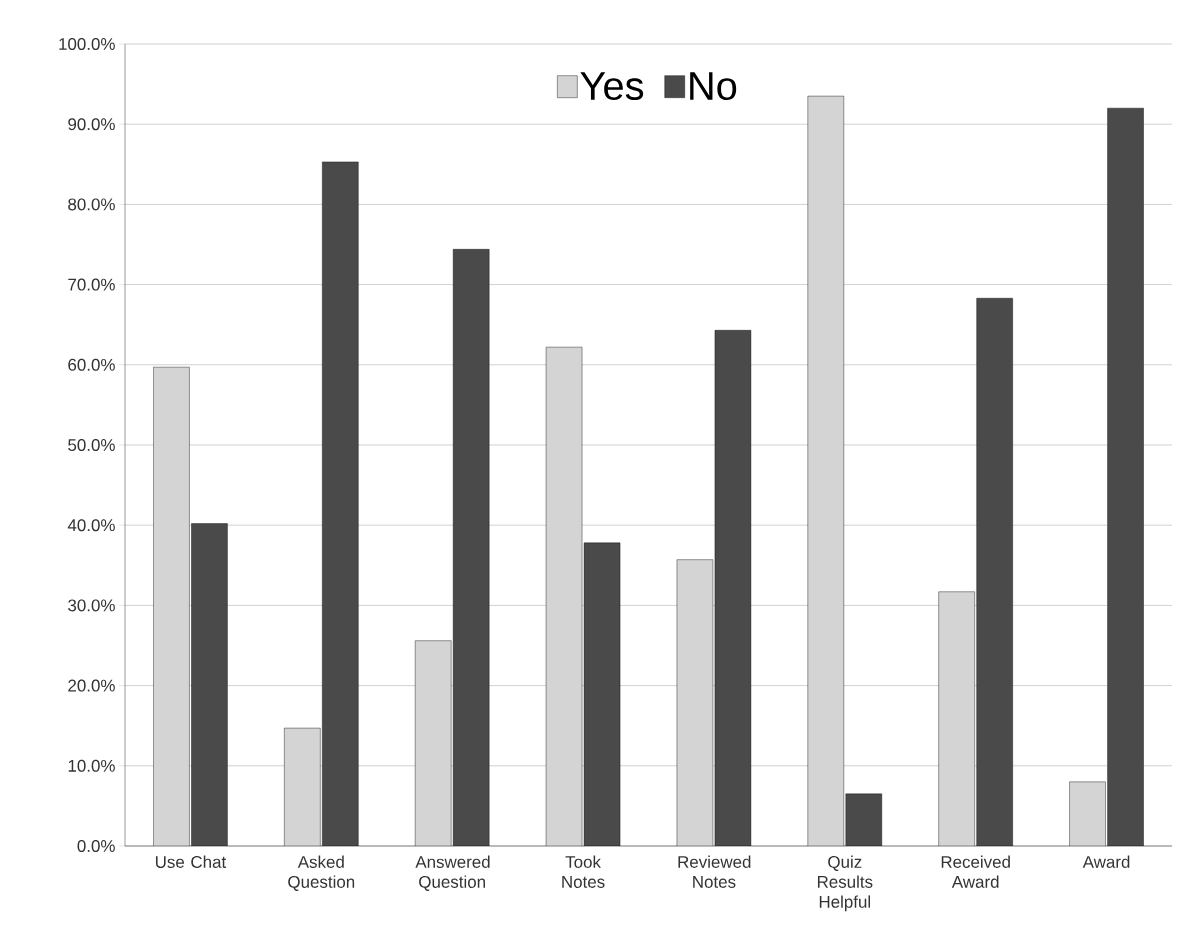 This screenshot has height=935, width=1189. Describe the element at coordinates (91, 284) in the screenshot. I see `y-tick-label: 70.0%` at that location.